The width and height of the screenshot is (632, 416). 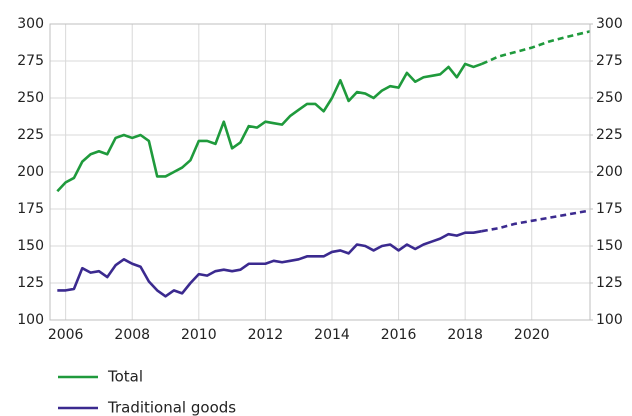 I want to click on legend-label: Traditional goods, so click(x=171, y=407).